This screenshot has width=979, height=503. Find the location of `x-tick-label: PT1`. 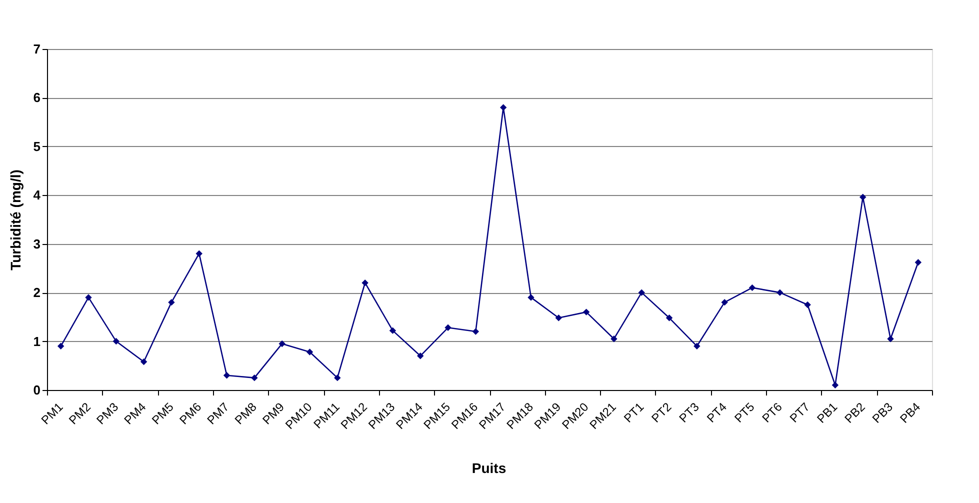

x-tick-label: PT1 is located at coordinates (634, 413).